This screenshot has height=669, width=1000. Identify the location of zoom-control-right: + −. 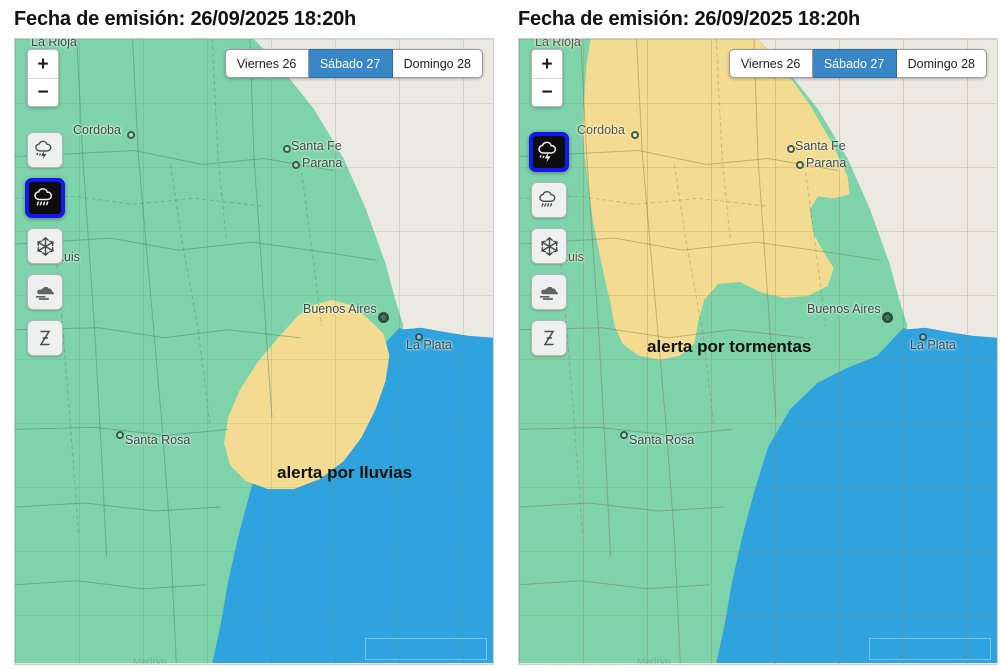
(547, 78).